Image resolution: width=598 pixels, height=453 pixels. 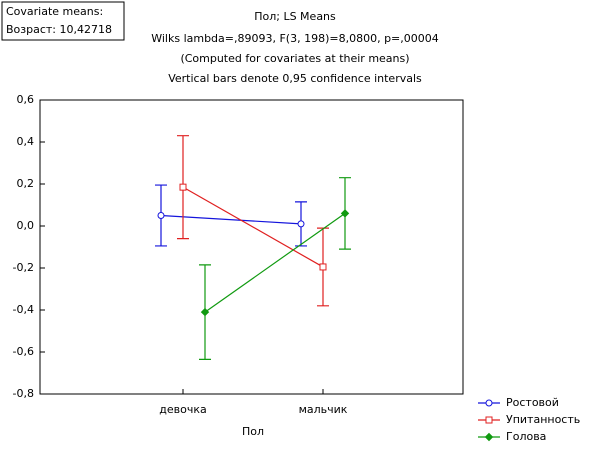 What do you see at coordinates (26, 141) in the screenshot?
I see `y-tick-label: 0,4` at bounding box center [26, 141].